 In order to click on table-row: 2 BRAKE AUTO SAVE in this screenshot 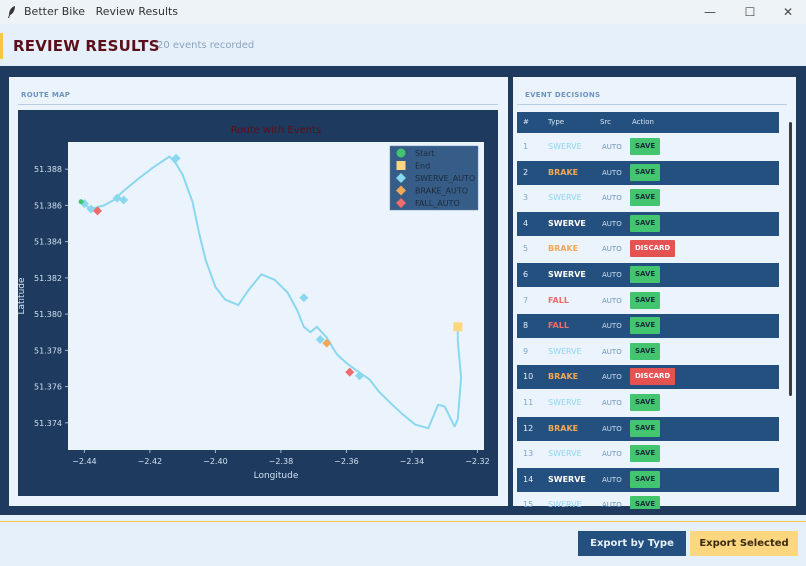, I will do `click(648, 172)`.